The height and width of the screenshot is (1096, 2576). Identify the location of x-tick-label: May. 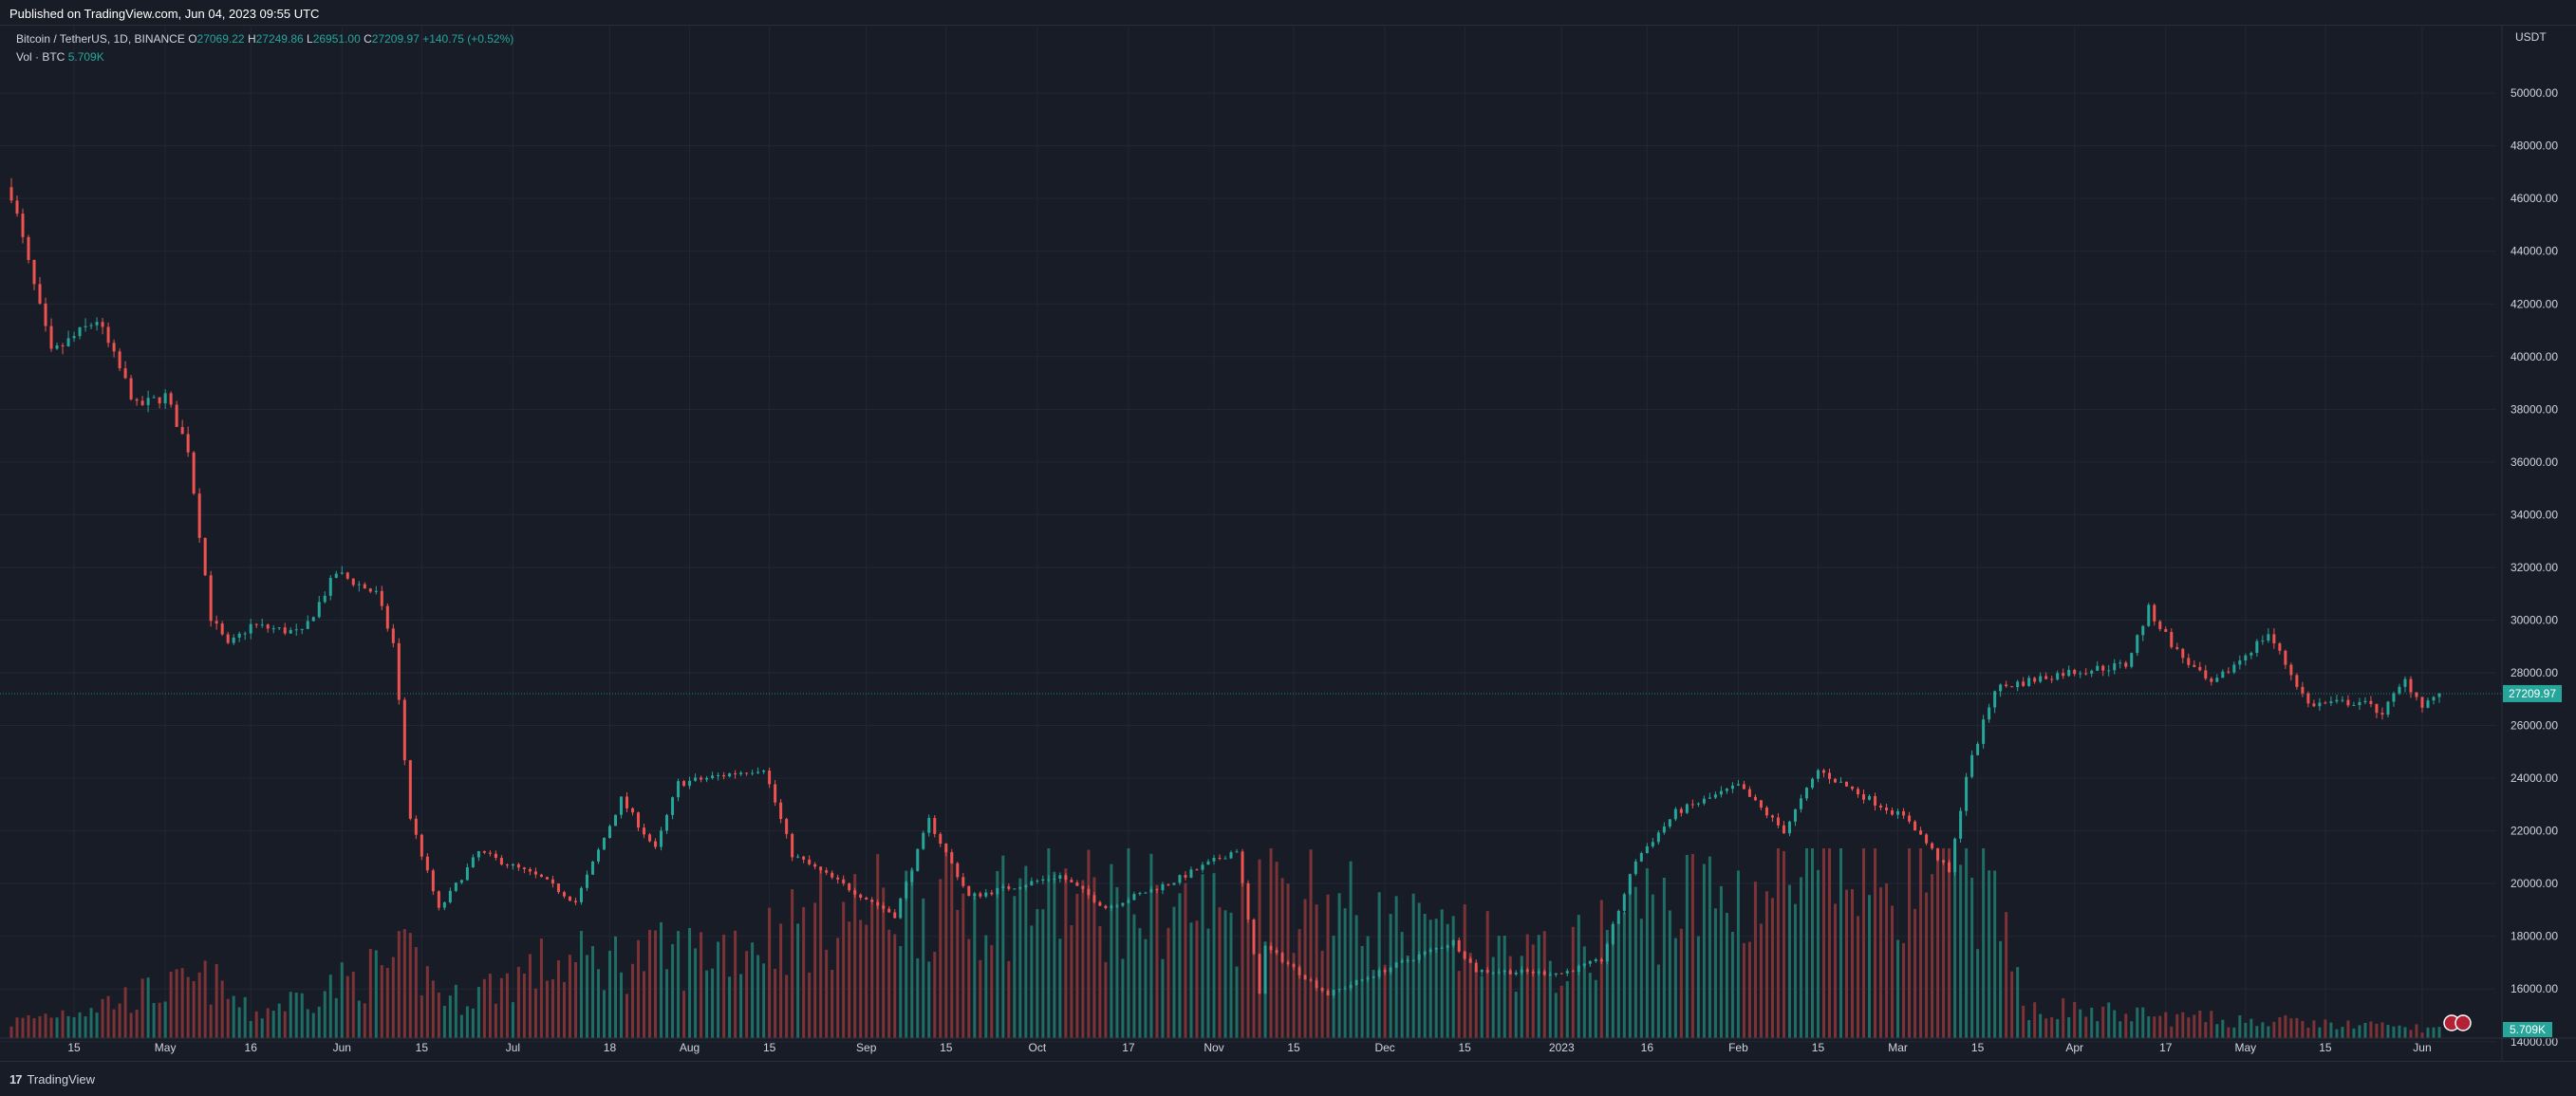
(2246, 1047).